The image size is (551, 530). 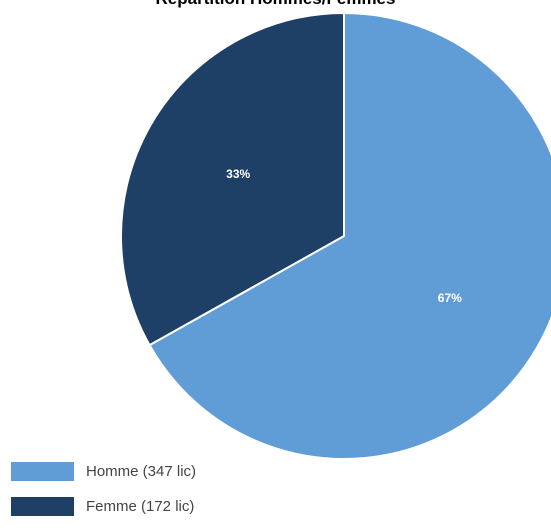 I want to click on pie-slice-label-femme: 33%, so click(x=238, y=174).